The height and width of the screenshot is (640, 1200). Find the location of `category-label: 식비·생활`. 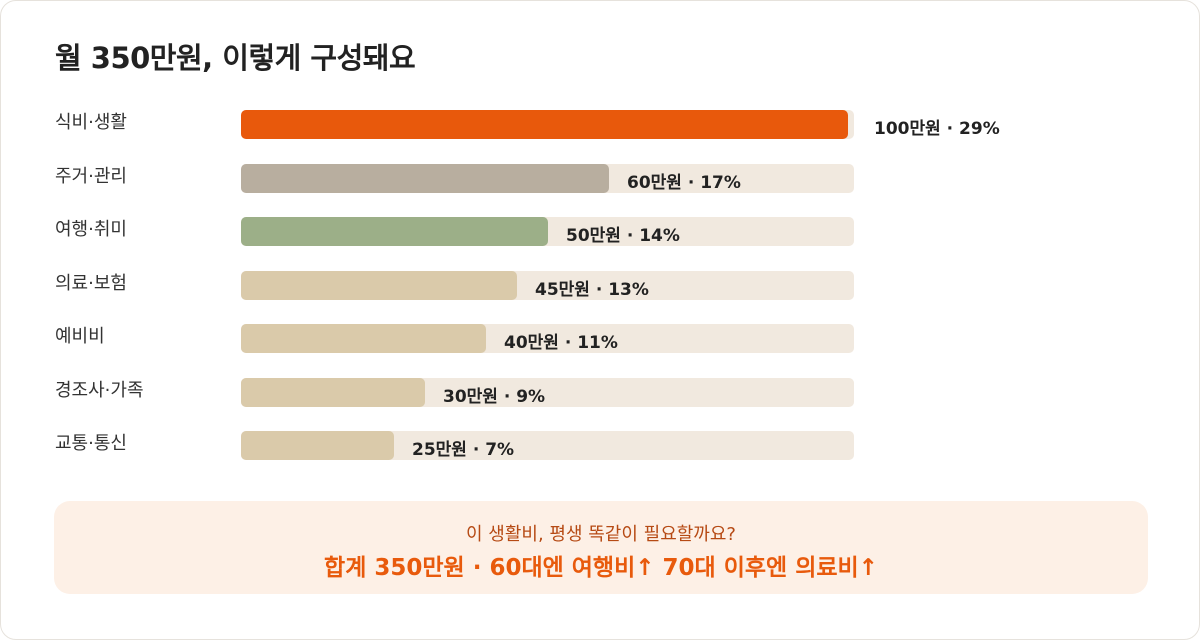

category-label: 식비·생활 is located at coordinates (91, 122).